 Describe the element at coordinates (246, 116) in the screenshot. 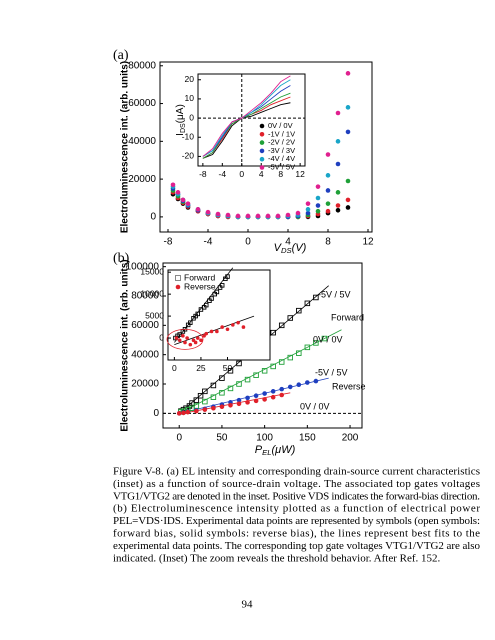

I see `iv-curve` at that location.